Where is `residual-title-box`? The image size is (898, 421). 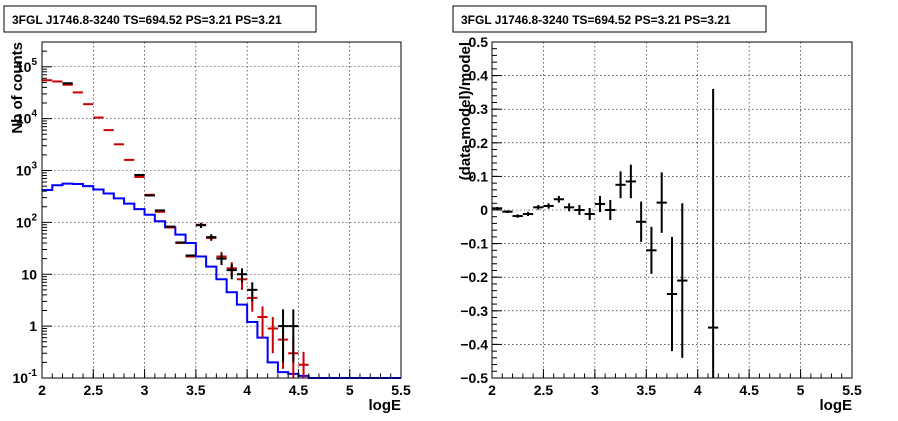
residual-title-box is located at coordinates (609, 19).